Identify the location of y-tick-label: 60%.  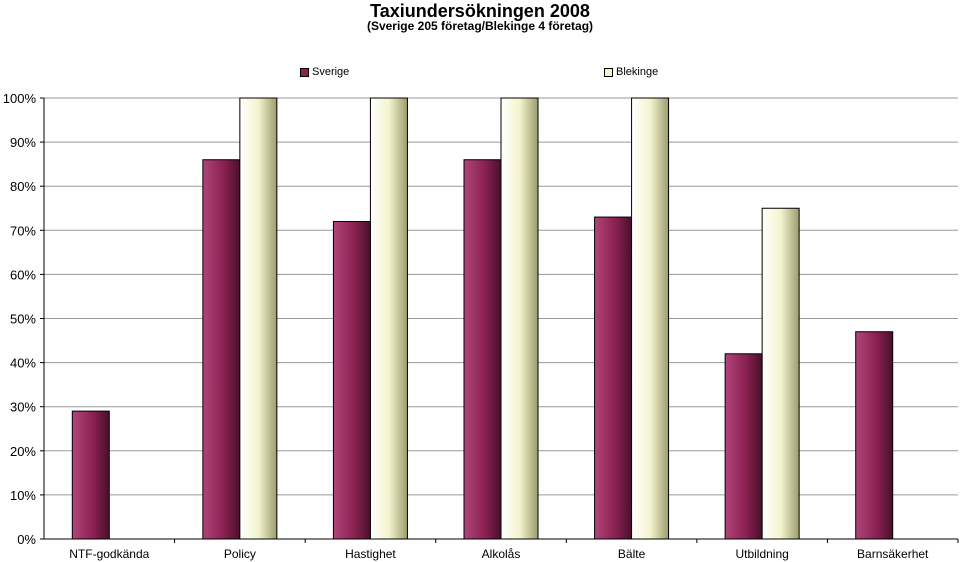
(23, 274).